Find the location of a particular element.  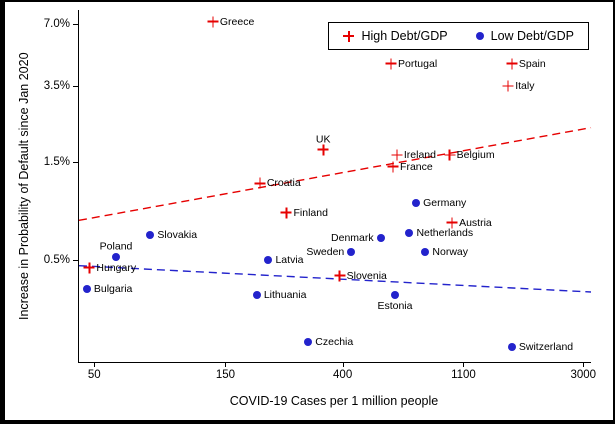

data-point-latvia is located at coordinates (268, 260).